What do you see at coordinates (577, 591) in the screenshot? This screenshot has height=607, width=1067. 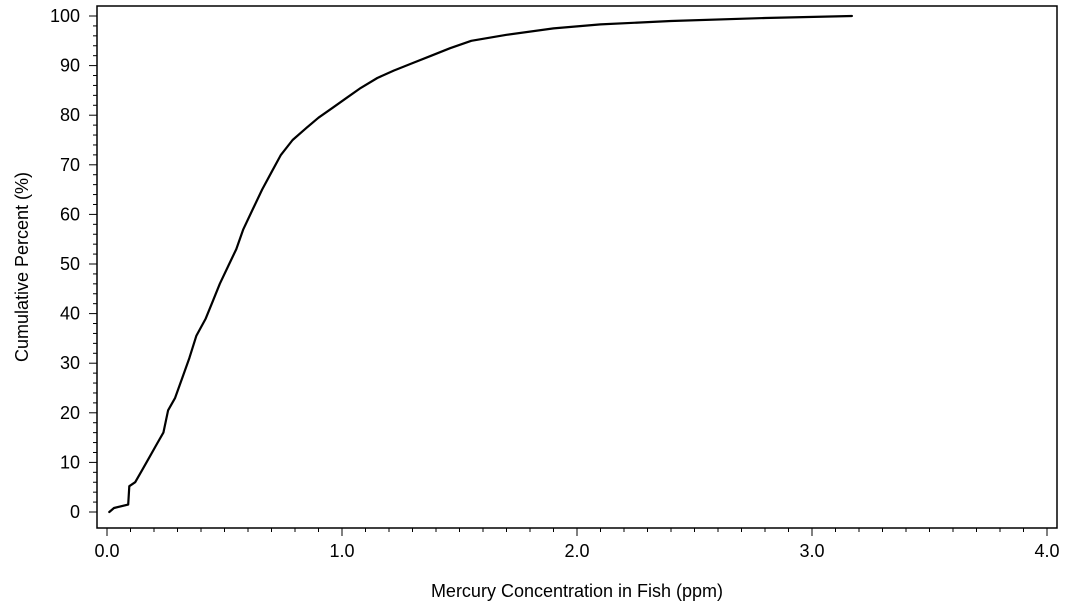 I see `x-axis-title: Mercury Concentration in Fish (ppm)` at bounding box center [577, 591].